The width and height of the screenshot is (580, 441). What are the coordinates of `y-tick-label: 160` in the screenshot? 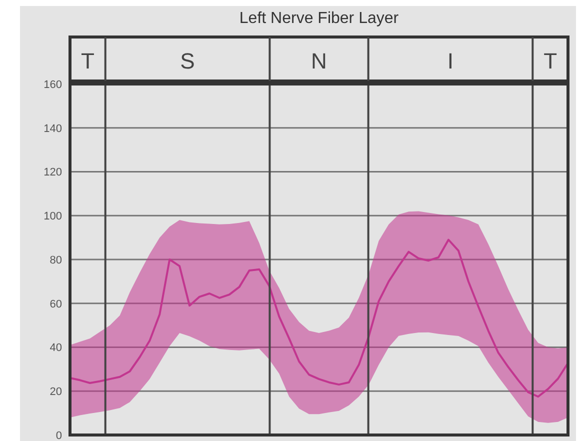 It's located at (53, 84).